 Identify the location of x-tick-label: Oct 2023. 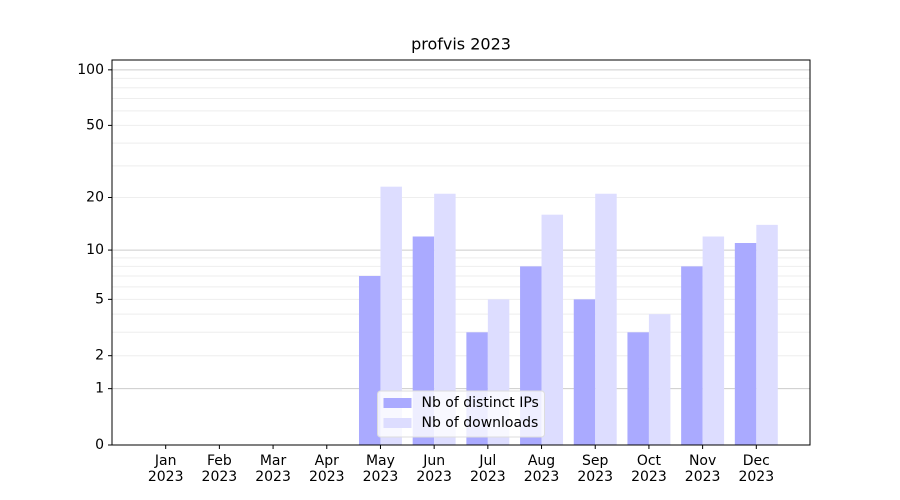
(649, 469).